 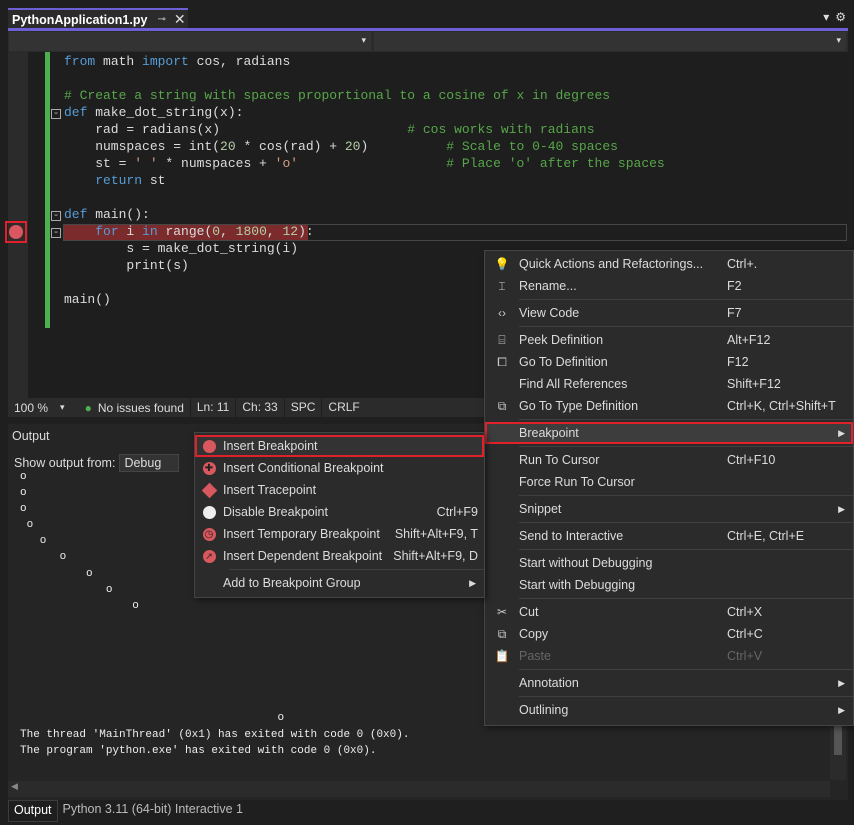 What do you see at coordinates (209, 534) in the screenshot?
I see `temporary-breakpoint-icon: ◷` at bounding box center [209, 534].